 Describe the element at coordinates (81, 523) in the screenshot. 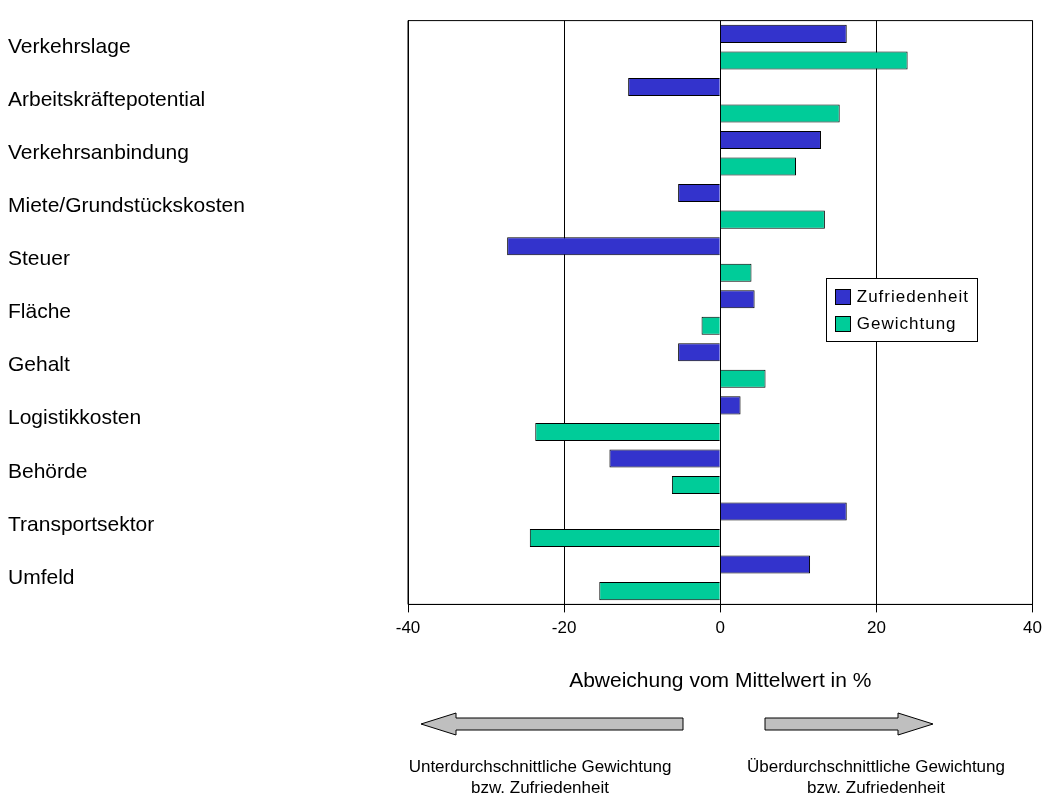

I see `y-tick-label: Transportsektor` at that location.